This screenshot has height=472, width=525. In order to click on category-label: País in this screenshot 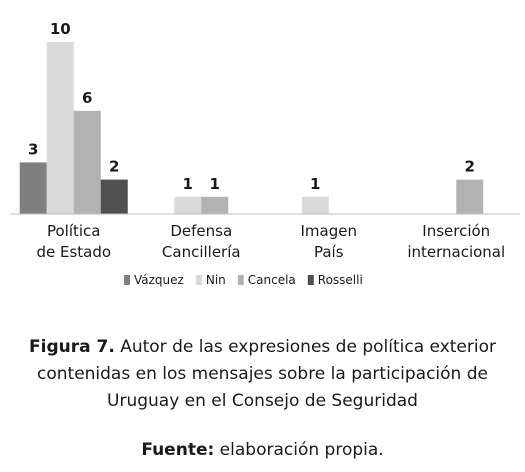, I will do `click(329, 252)`.